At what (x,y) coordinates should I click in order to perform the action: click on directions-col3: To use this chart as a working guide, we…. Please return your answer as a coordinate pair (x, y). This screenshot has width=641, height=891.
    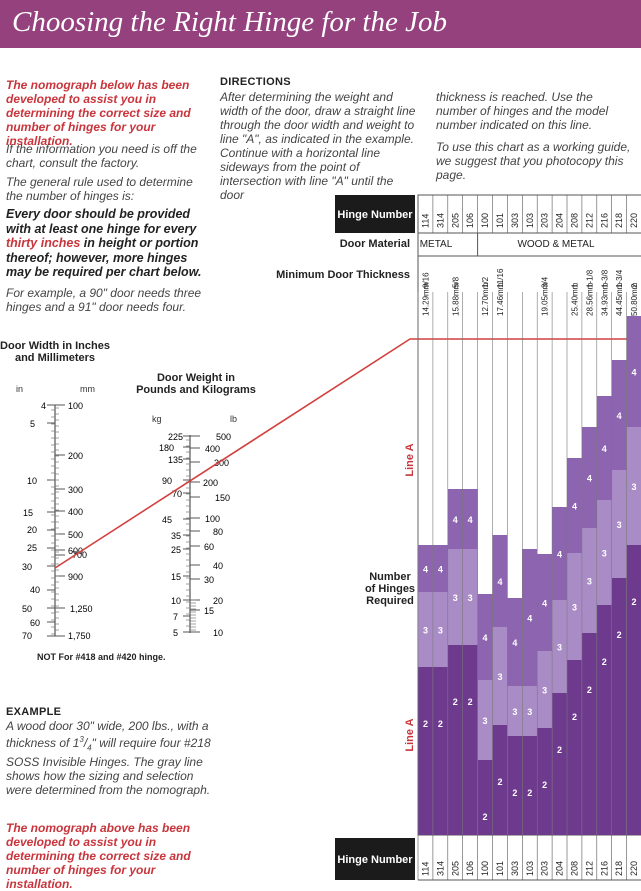
    Looking at the image, I should click on (533, 161).